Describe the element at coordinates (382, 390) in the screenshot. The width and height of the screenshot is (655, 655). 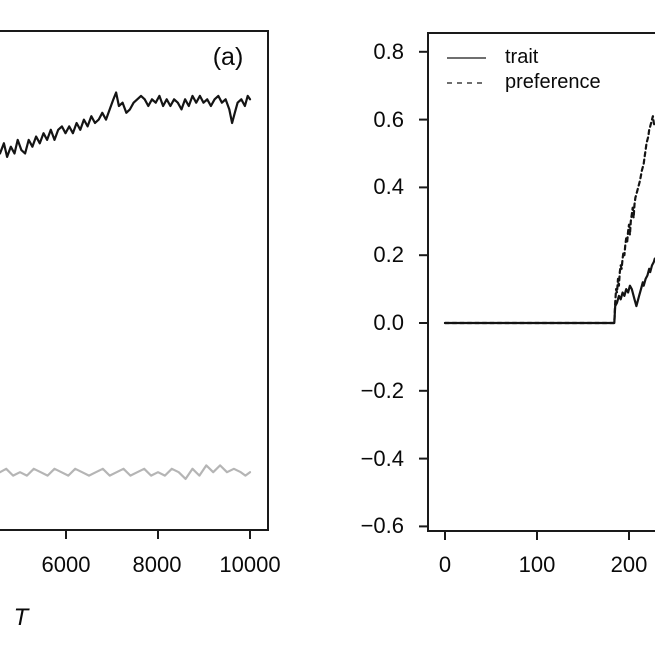
I see `panel-b-y-tick-label--0.2: −0.2` at that location.